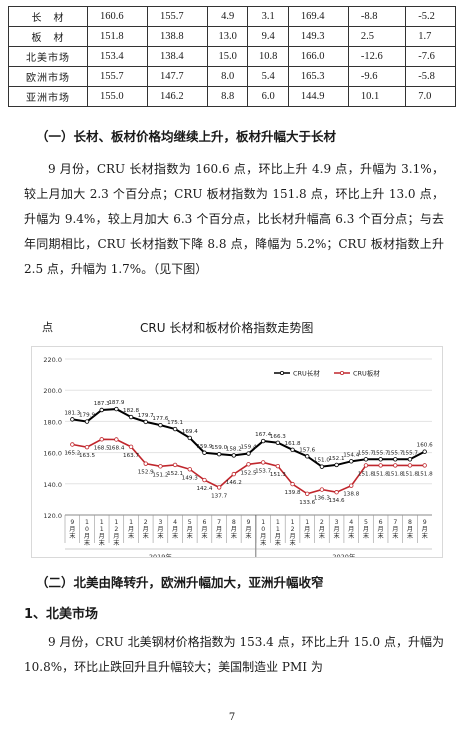 The height and width of the screenshot is (732, 464). I want to click on x-tick-label: 7, so click(395, 522).